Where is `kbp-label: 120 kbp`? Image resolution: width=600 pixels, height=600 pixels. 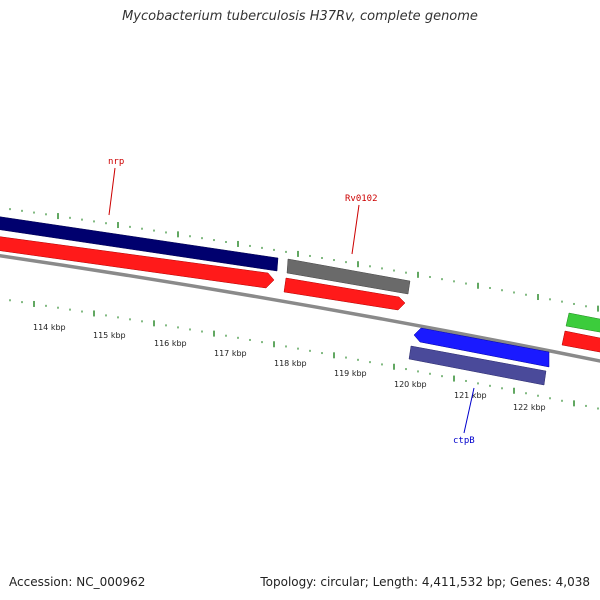
kbp-label: 120 kbp is located at coordinates (410, 384).